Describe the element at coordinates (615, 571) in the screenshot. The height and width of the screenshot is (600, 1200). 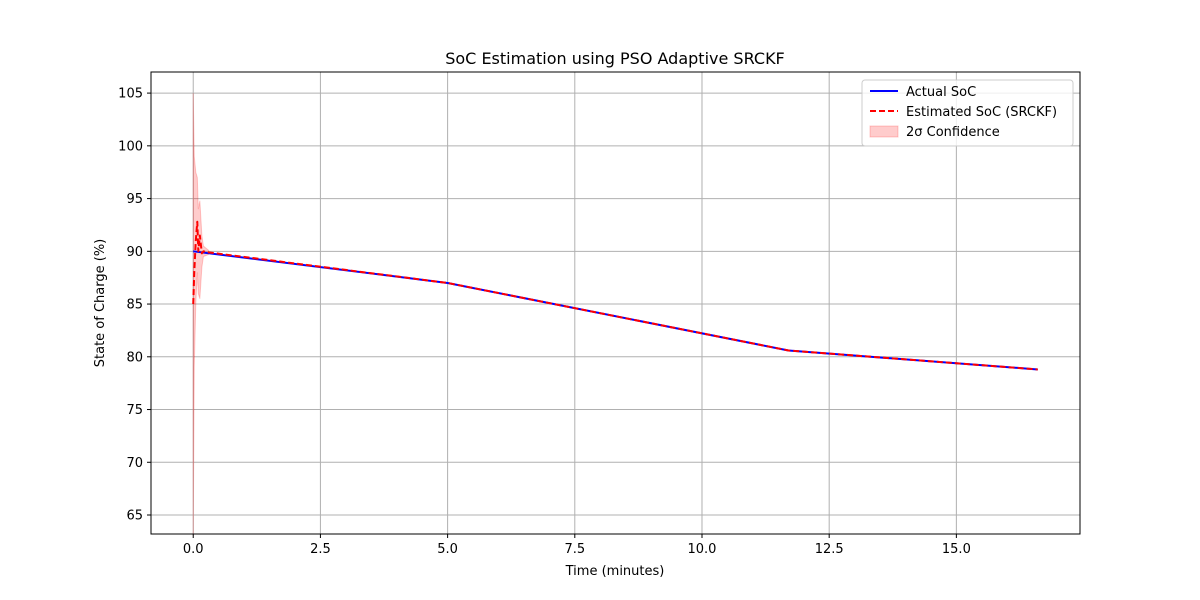
I see `x-axis-label: Time (minutes)` at that location.